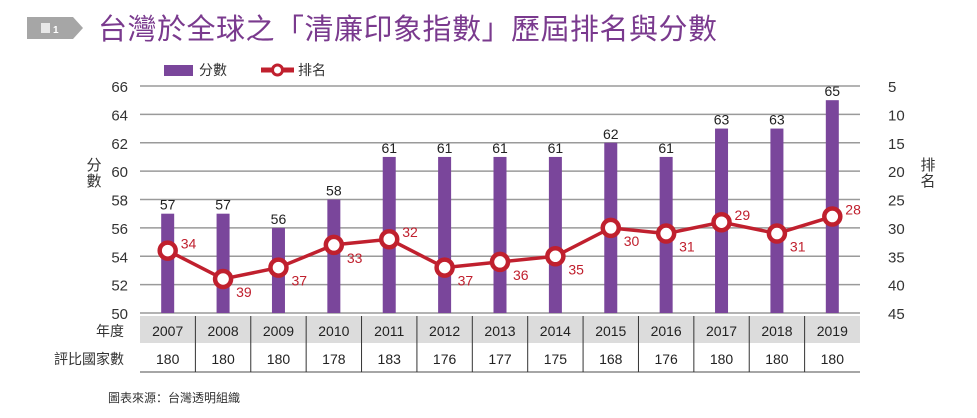  I want to click on bar-value-label: 62, so click(611, 134).